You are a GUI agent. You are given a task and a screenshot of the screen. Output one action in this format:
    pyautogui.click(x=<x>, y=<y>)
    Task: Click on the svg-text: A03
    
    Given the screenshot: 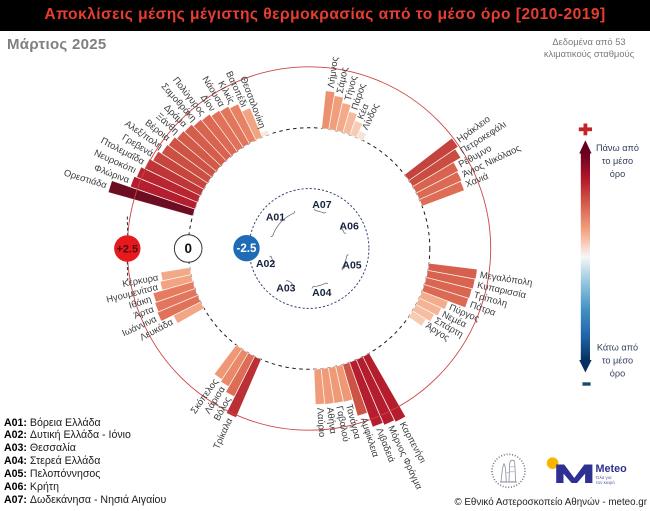 What is the action you would take?
    pyautogui.click(x=285, y=289)
    